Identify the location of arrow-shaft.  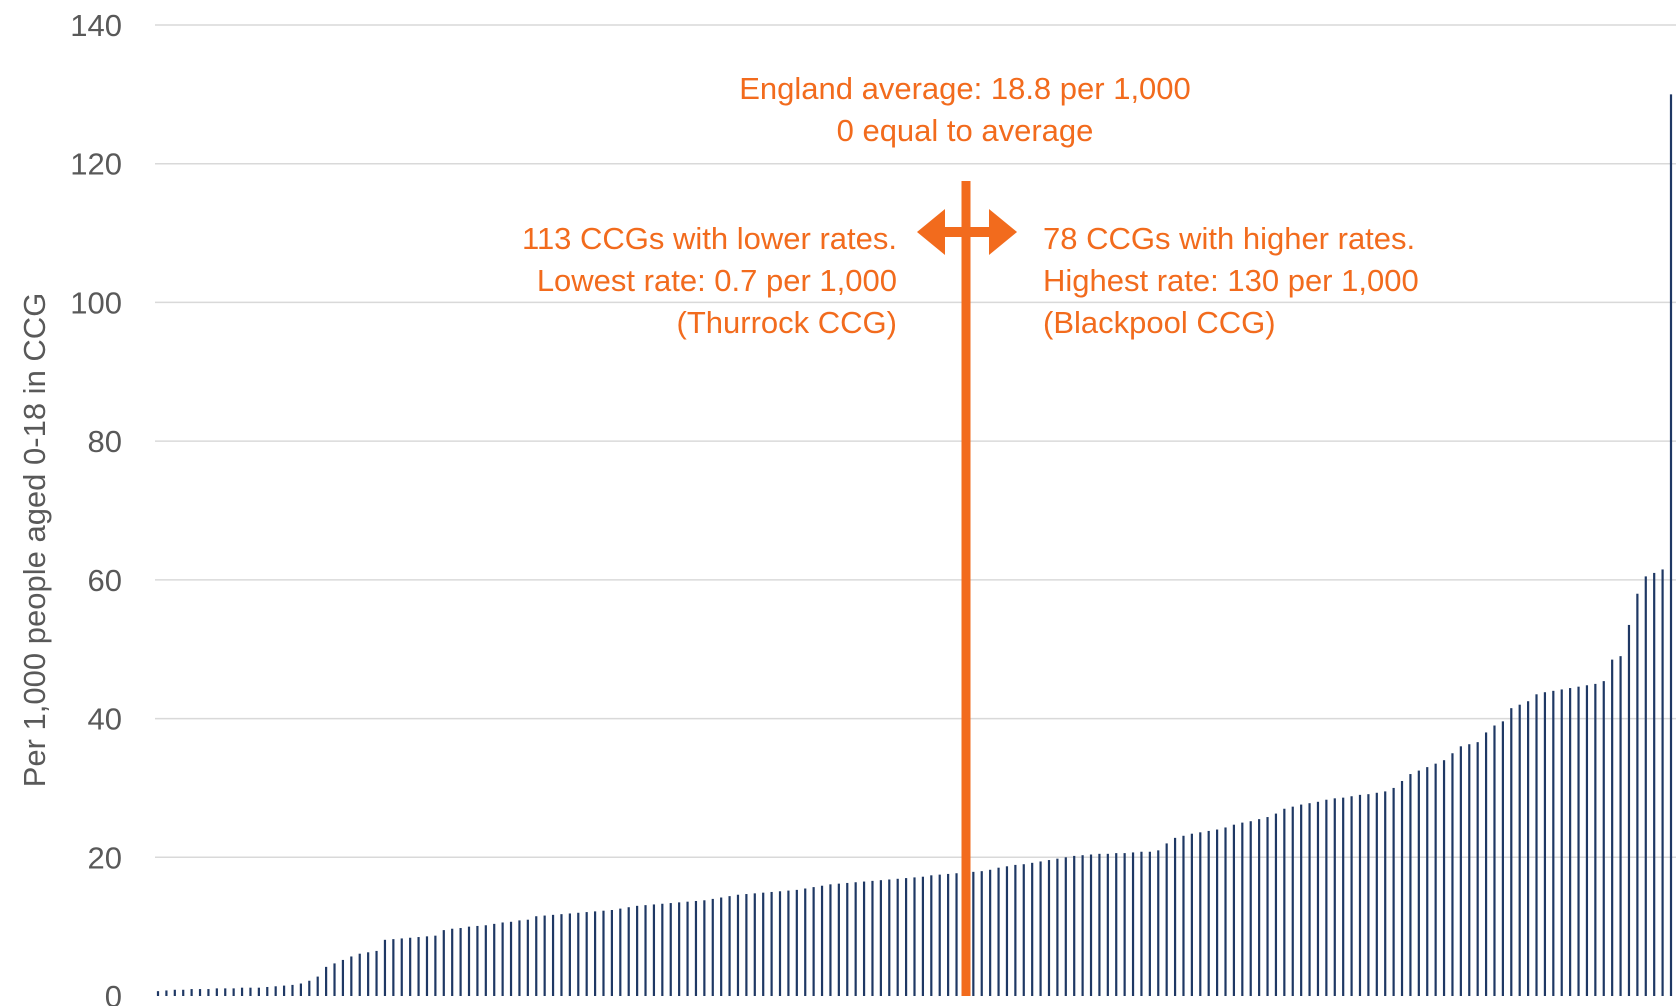
(966, 232).